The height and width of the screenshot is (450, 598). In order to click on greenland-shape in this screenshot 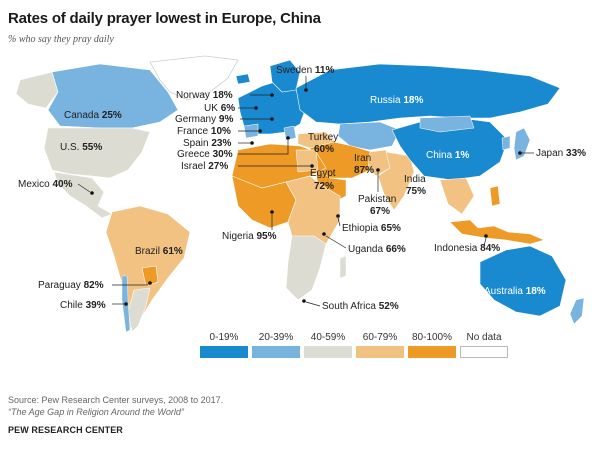, I will do `click(194, 78)`.